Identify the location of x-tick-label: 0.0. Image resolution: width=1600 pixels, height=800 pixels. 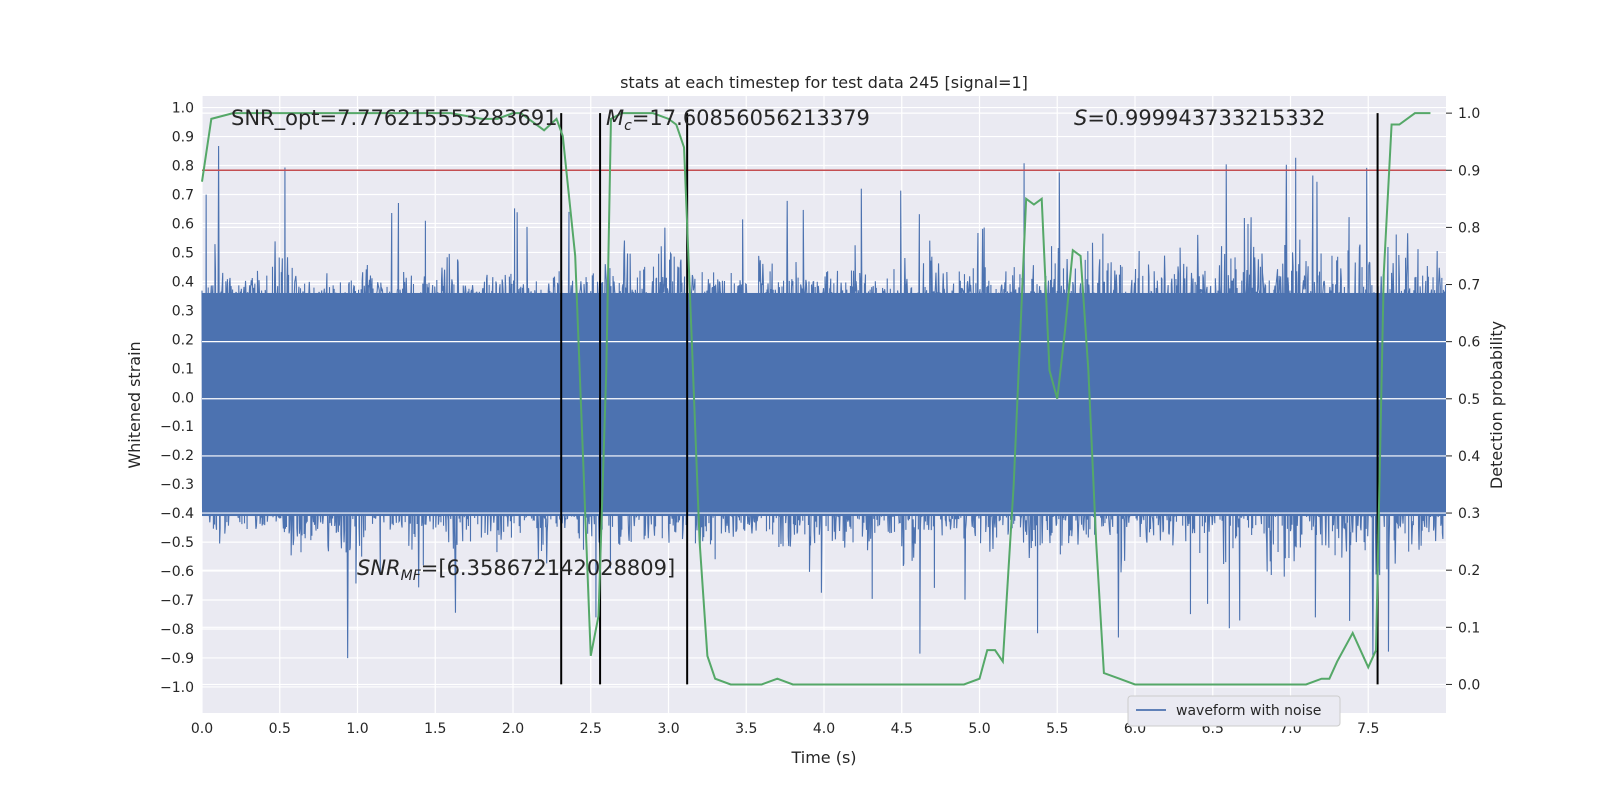
(202, 729).